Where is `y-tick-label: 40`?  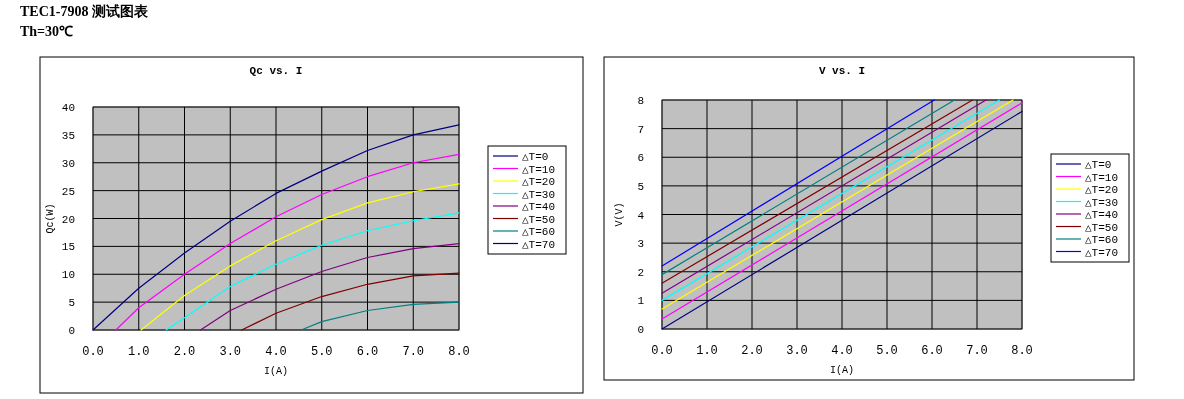
y-tick-label: 40 is located at coordinates (68, 108).